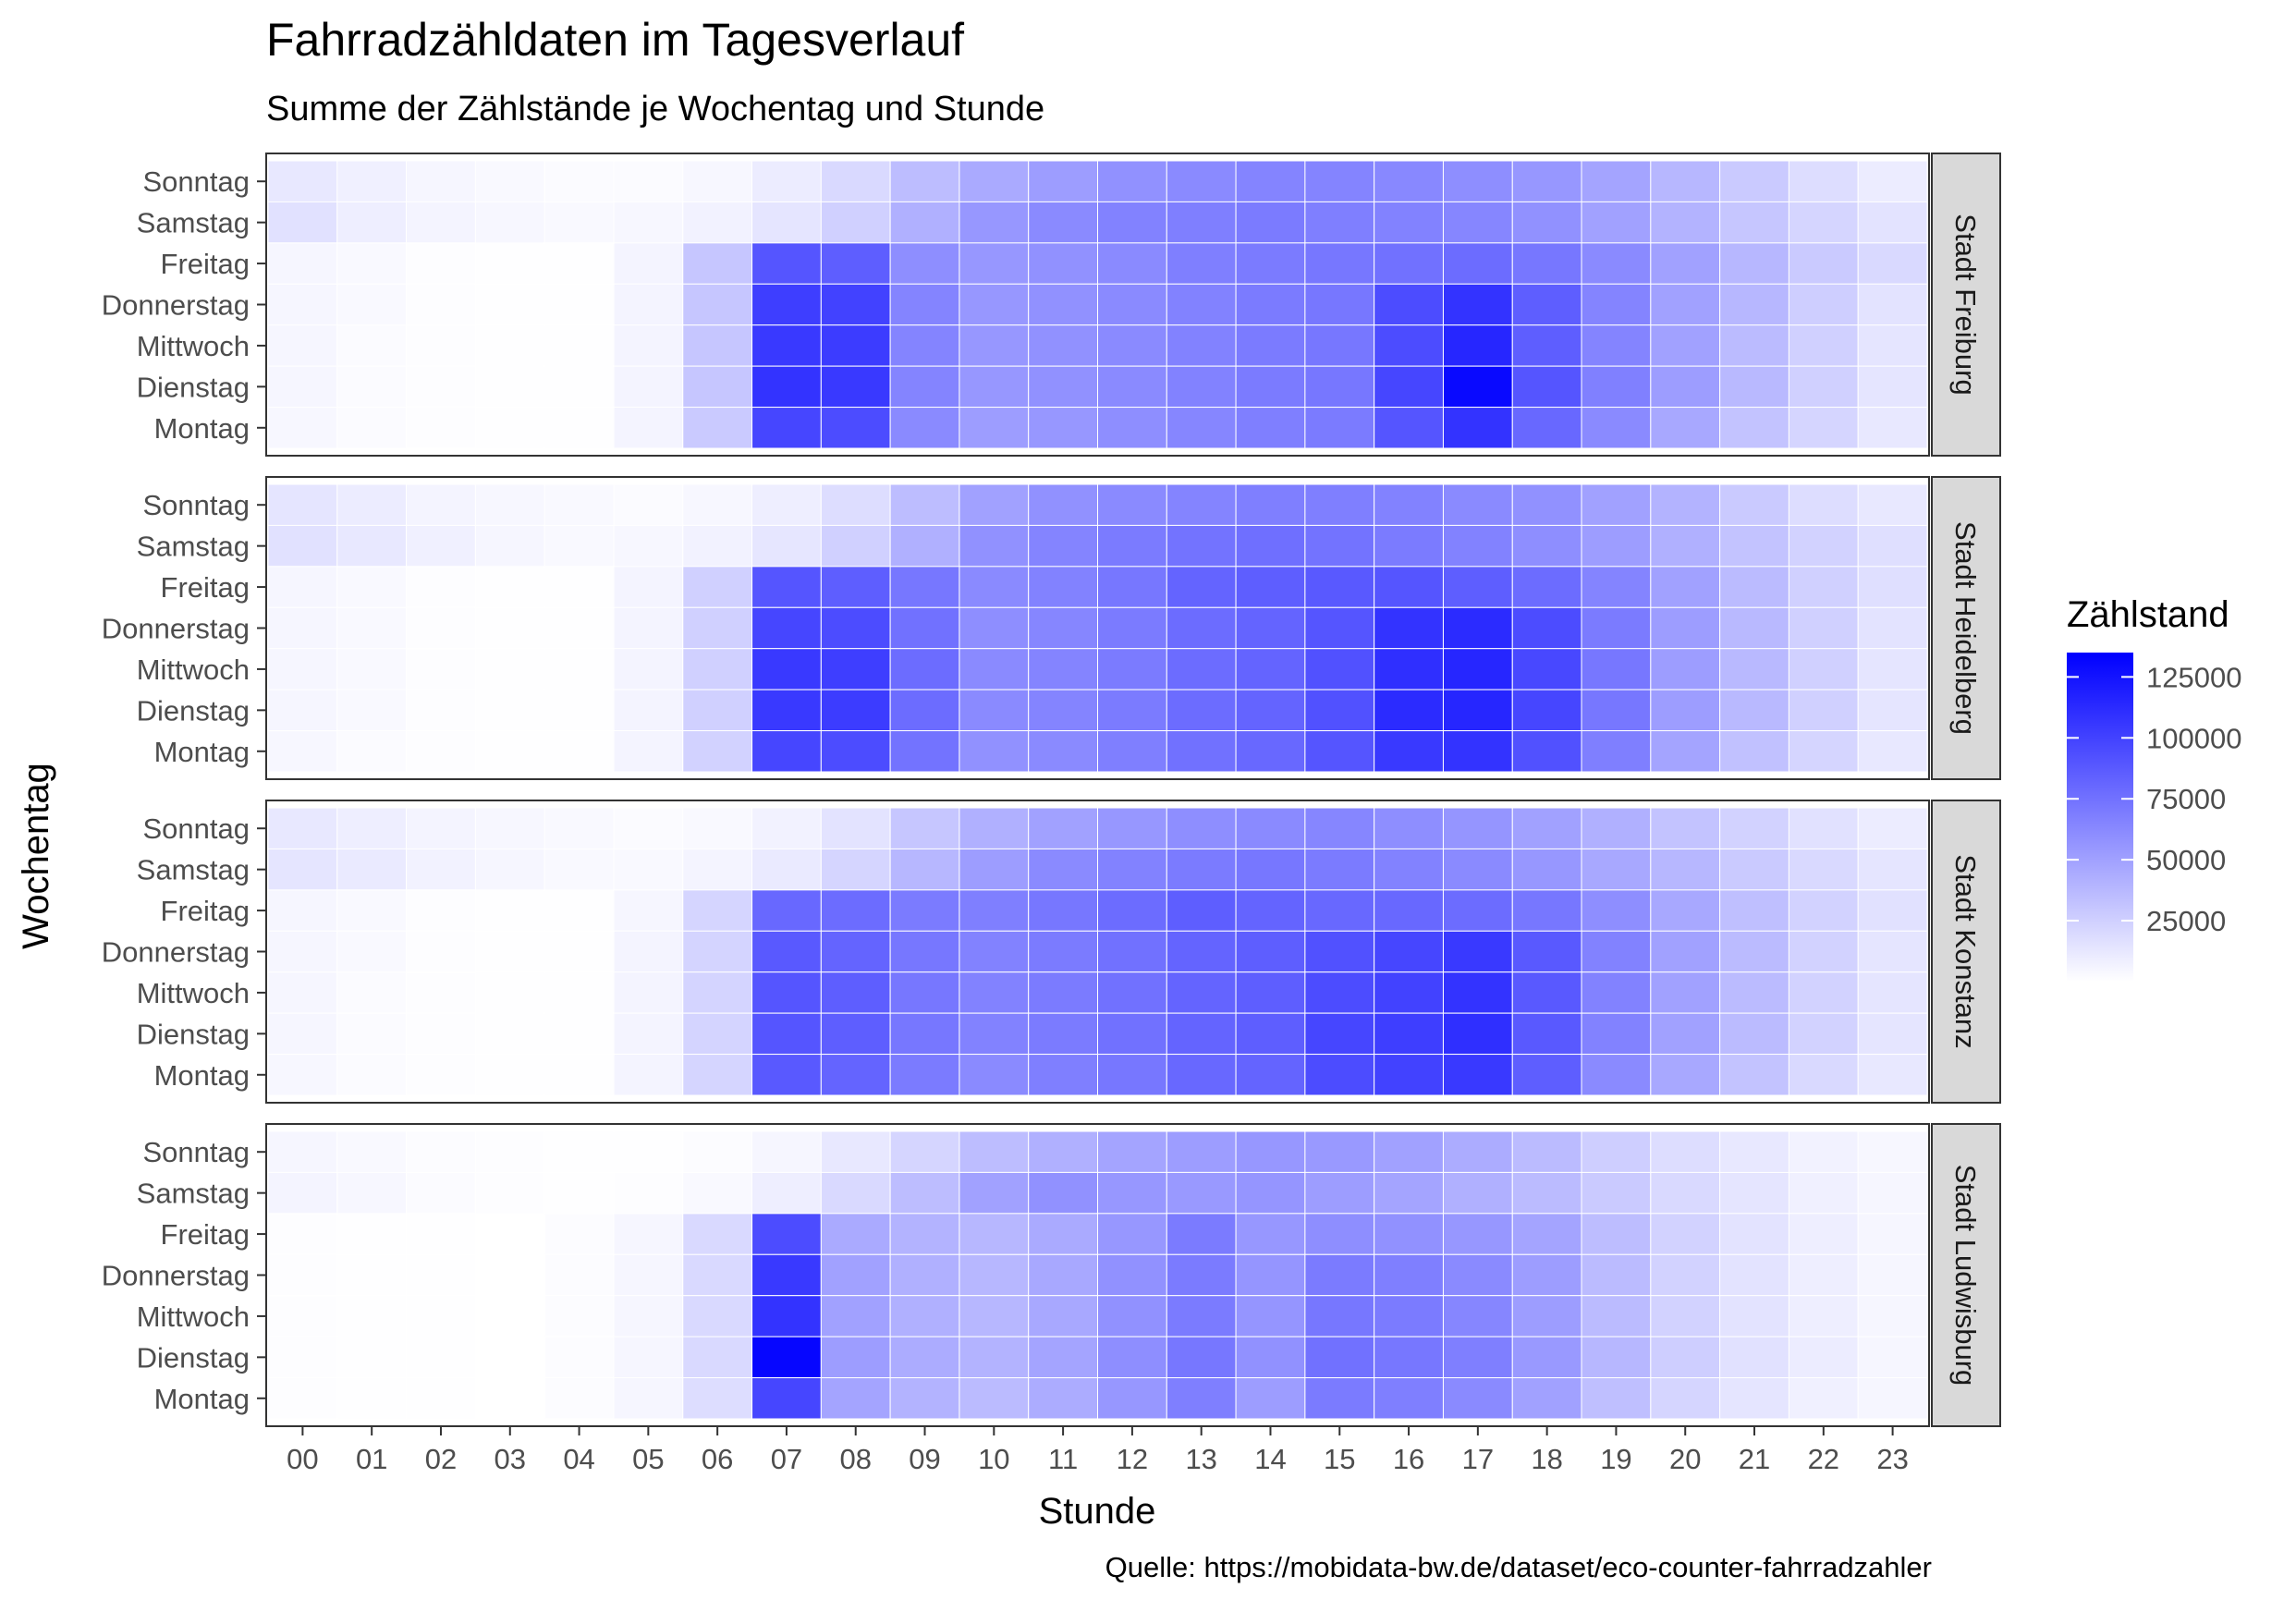  What do you see at coordinates (1824, 1459) in the screenshot?
I see `x-tick-label: 22` at bounding box center [1824, 1459].